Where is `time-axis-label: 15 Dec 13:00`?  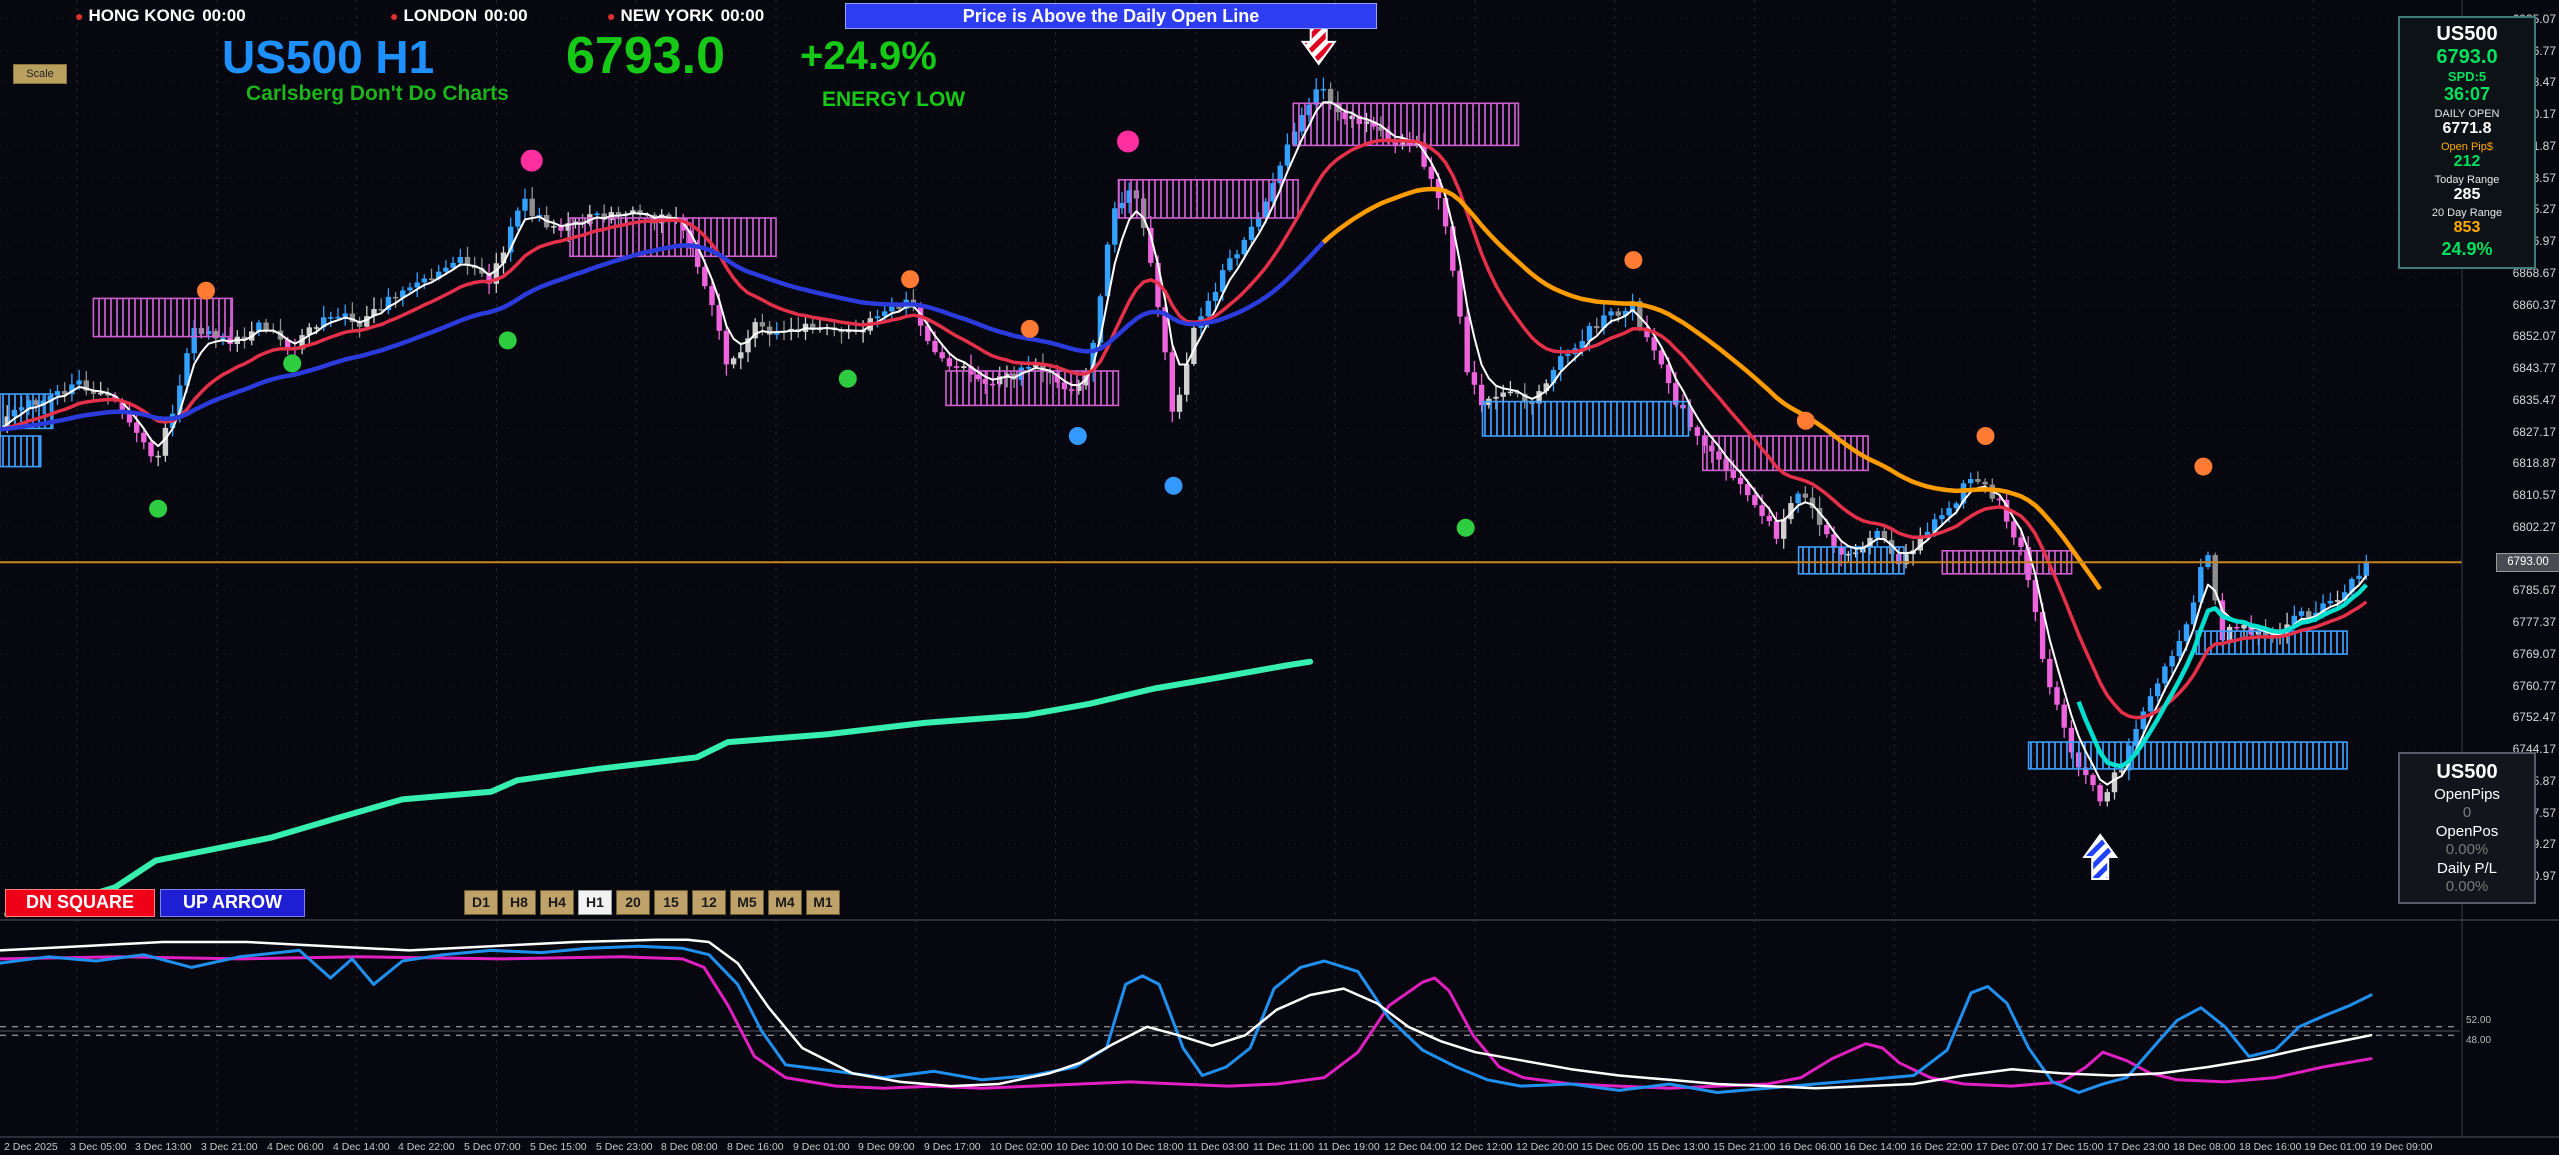 time-axis-label: 15 Dec 13:00 is located at coordinates (1678, 1147).